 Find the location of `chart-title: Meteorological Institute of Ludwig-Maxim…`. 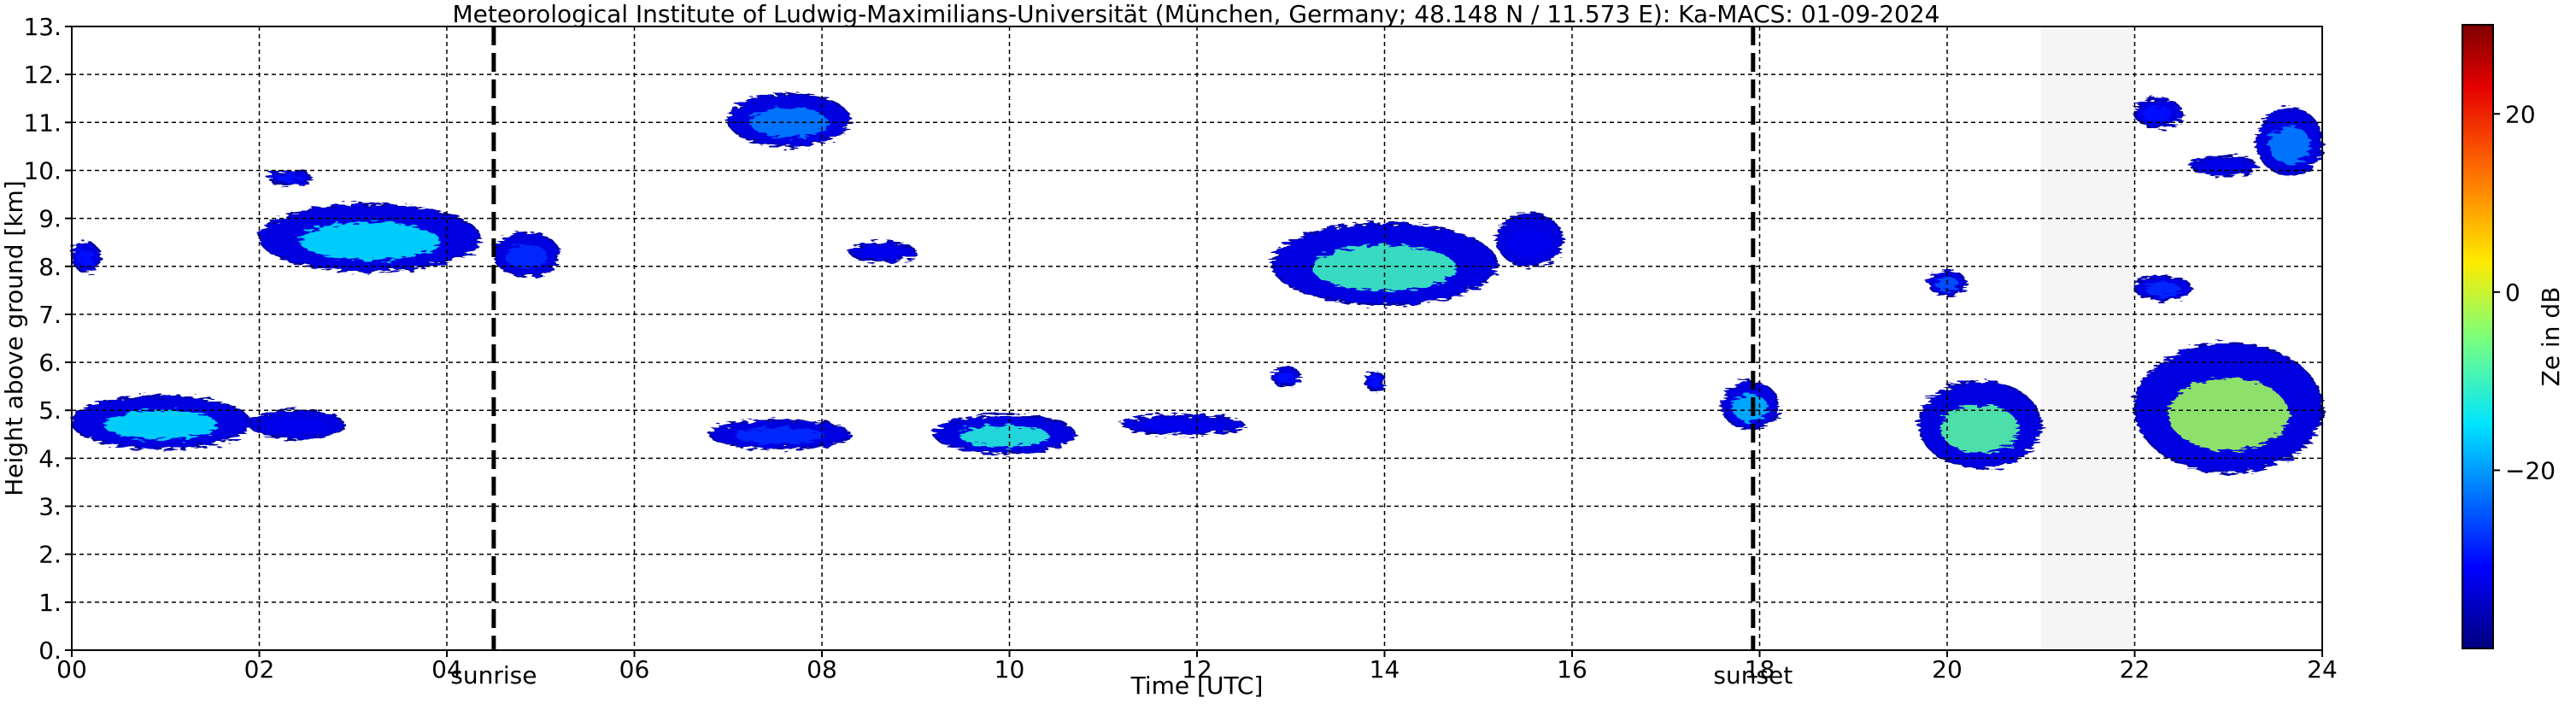

chart-title: Meteorological Institute of Ludwig-Maxim… is located at coordinates (1195, 14).